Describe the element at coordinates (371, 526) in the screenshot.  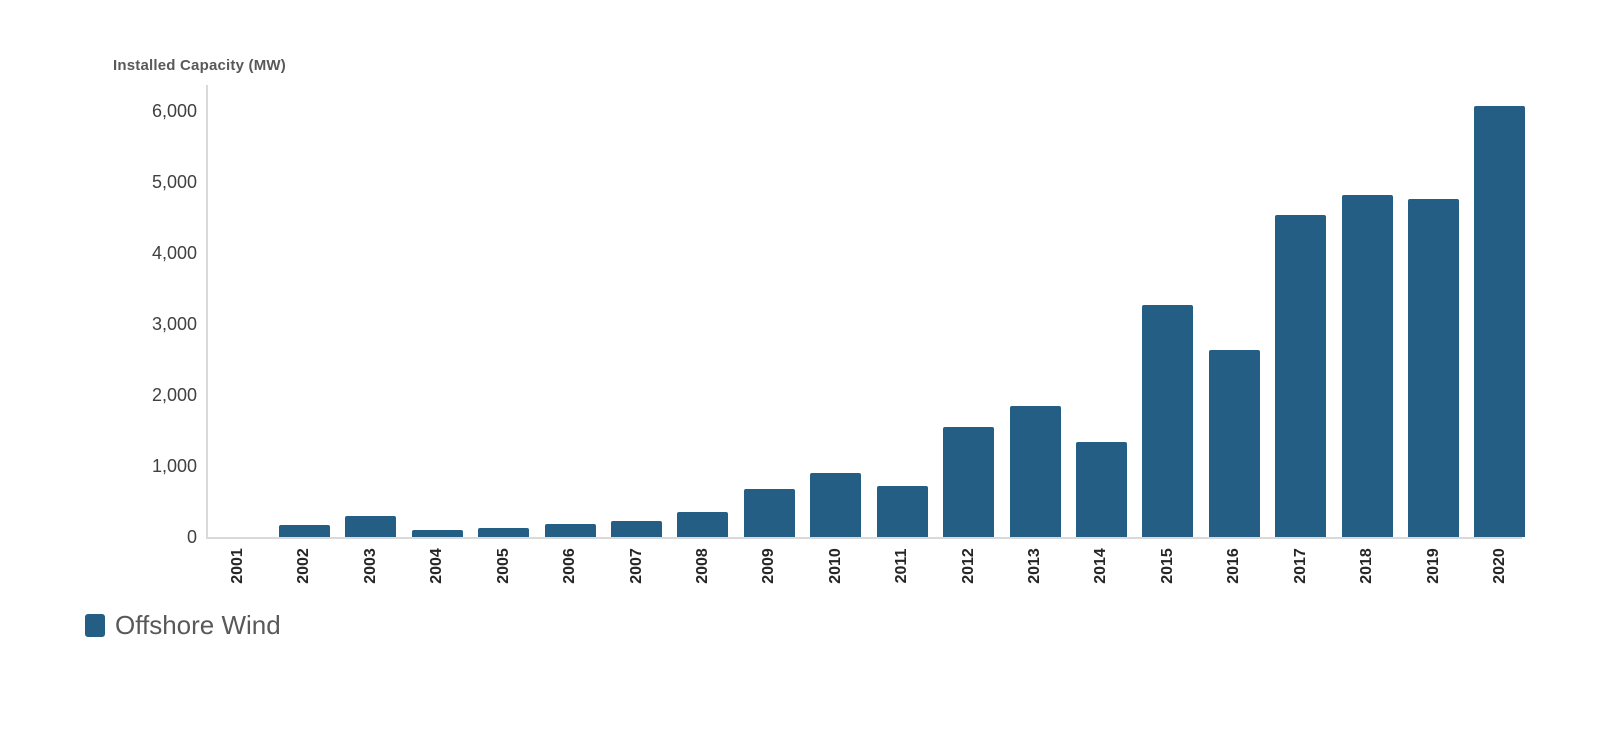
I see `bar-2003` at that location.